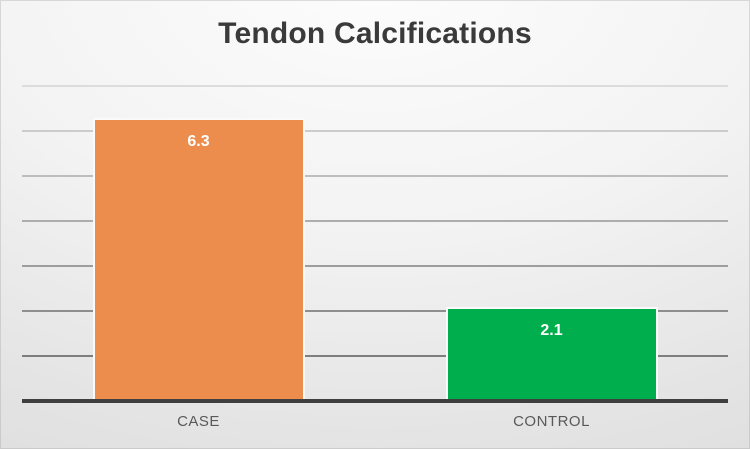  I want to click on bar-control: 2.1, so click(551, 353).